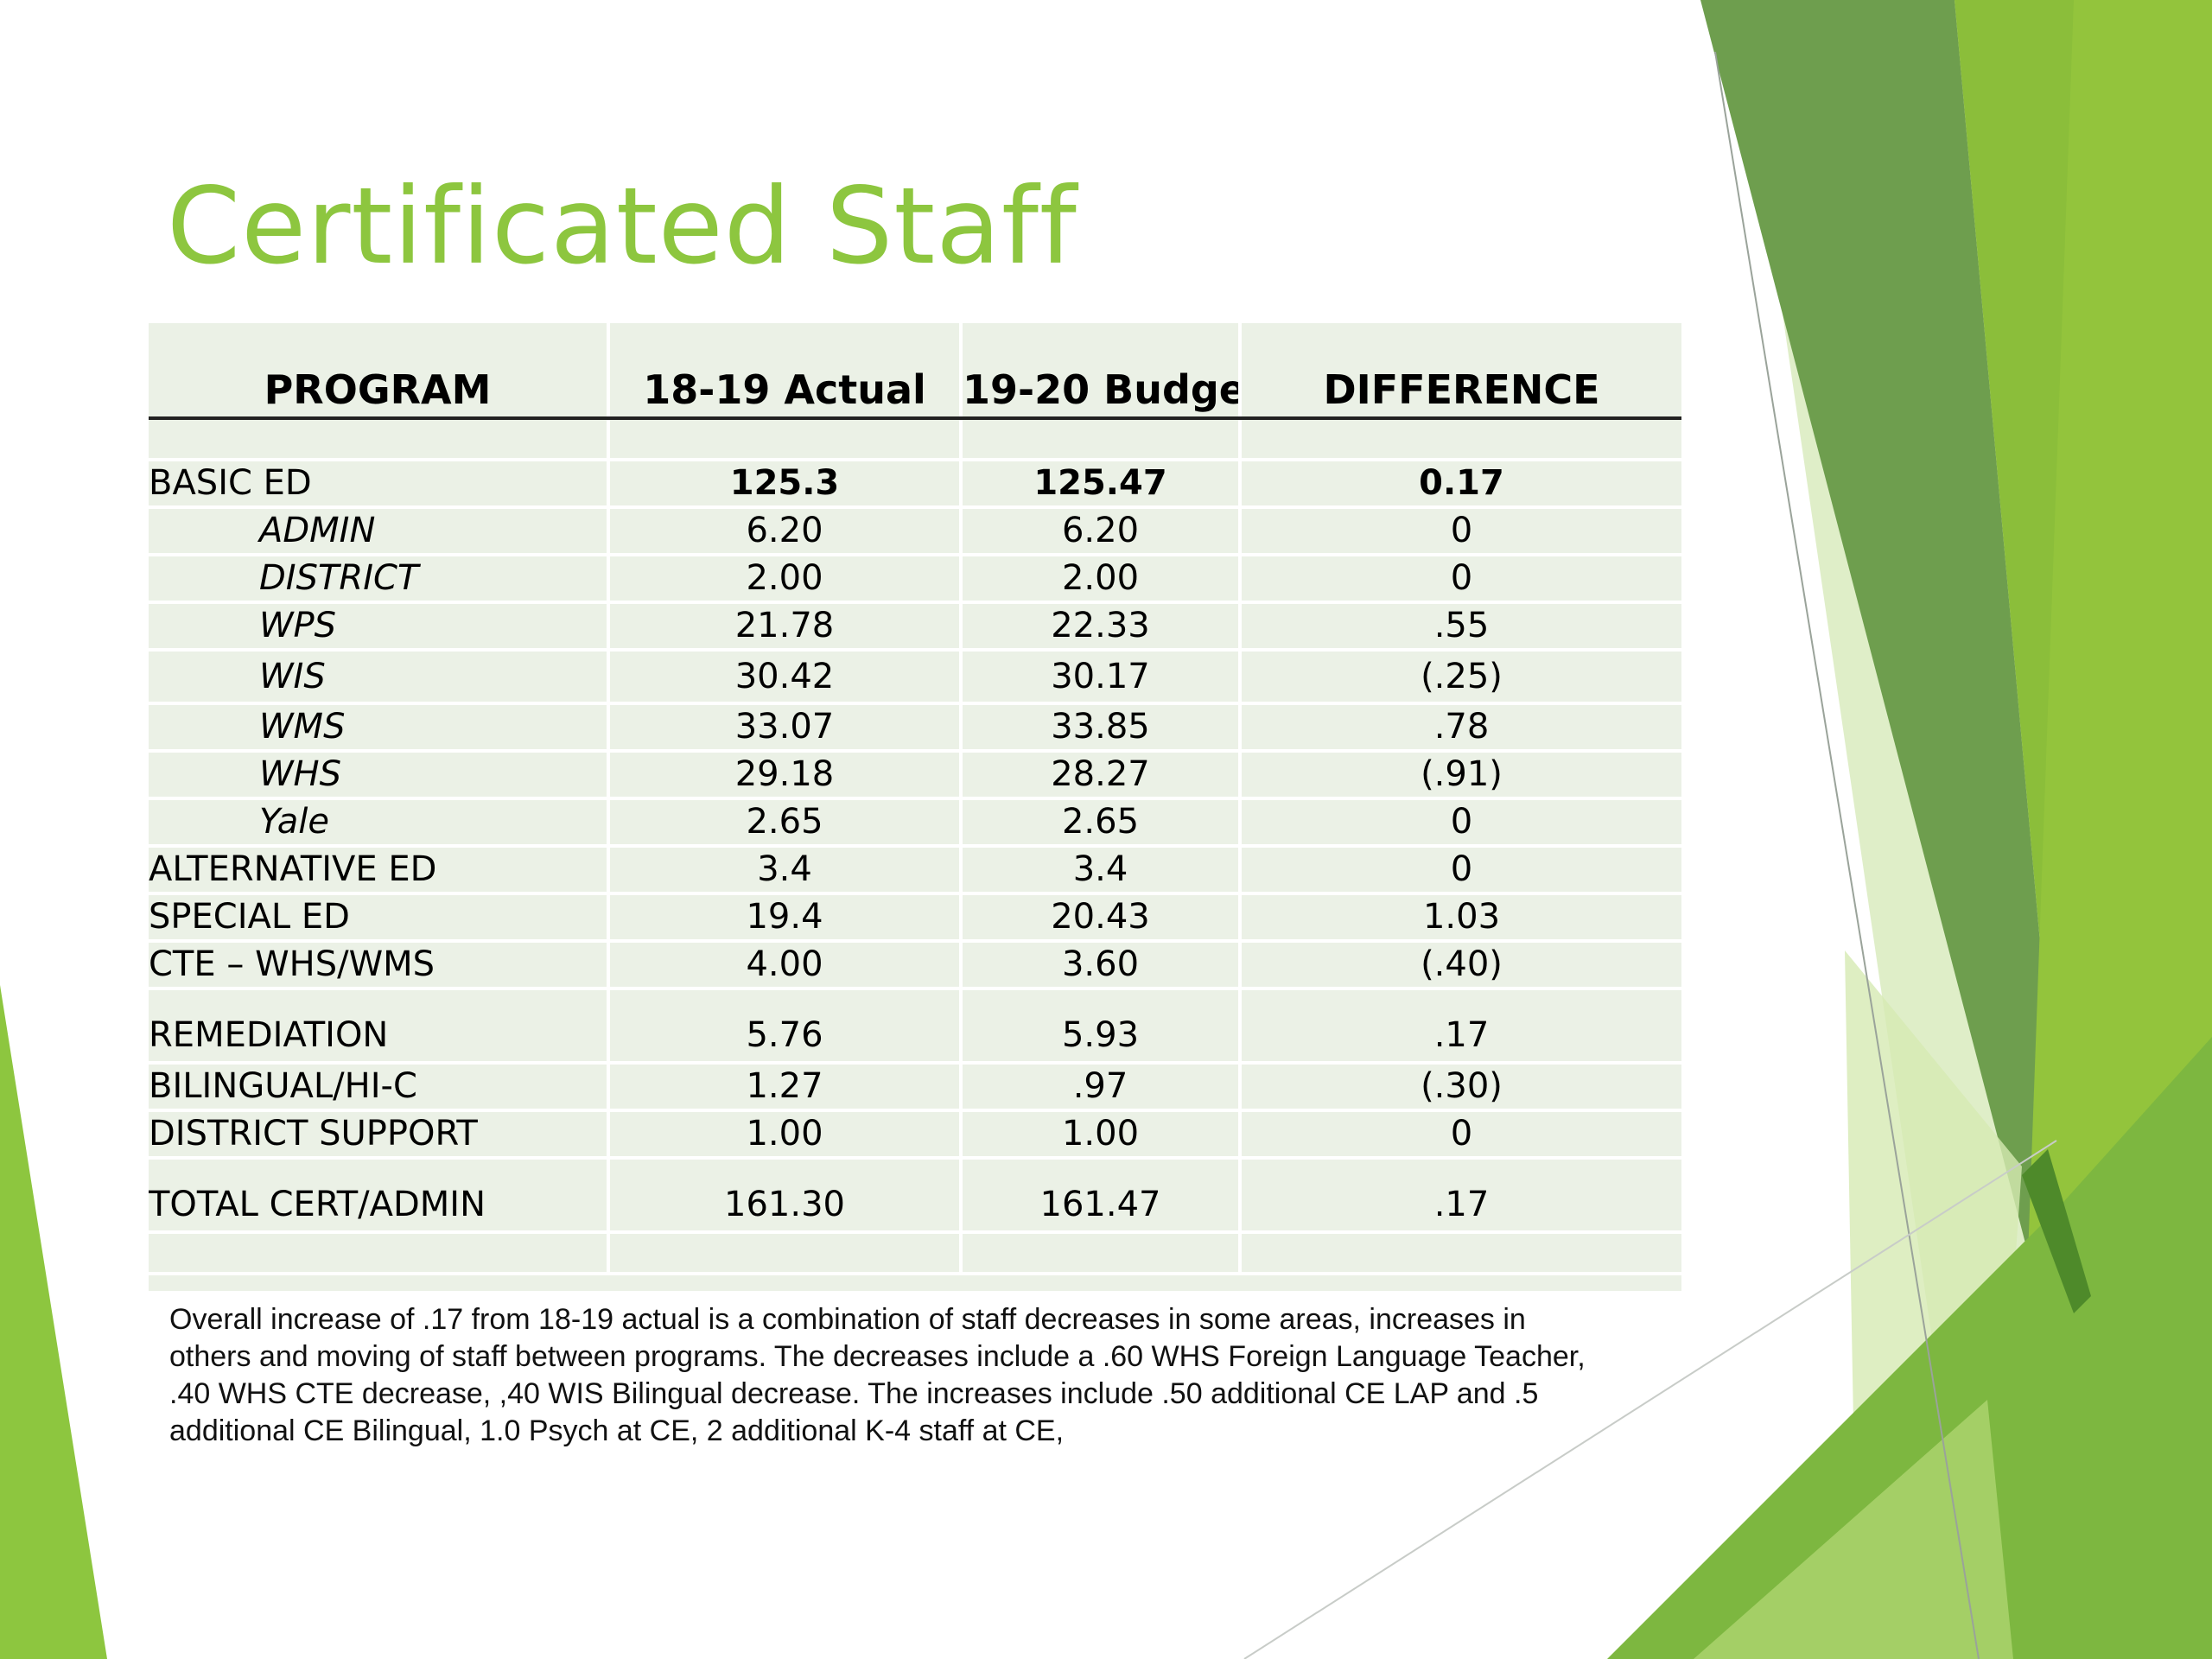  I want to click on program-cell: BASIC ED, so click(379, 484).